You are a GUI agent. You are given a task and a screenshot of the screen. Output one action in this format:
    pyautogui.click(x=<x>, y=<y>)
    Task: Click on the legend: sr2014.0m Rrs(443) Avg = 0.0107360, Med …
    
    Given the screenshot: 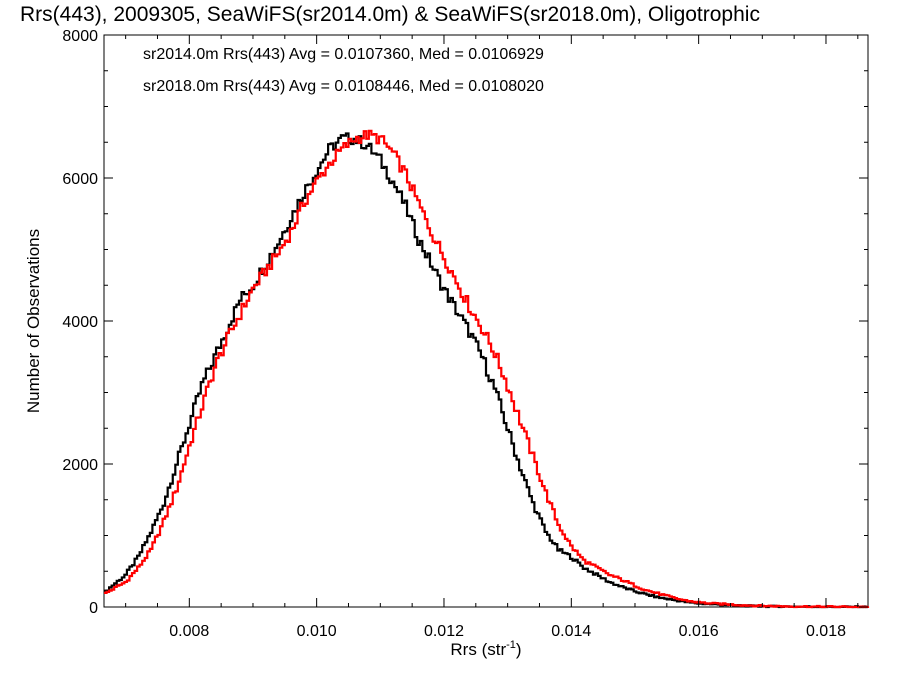 What is the action you would take?
    pyautogui.click(x=343, y=70)
    